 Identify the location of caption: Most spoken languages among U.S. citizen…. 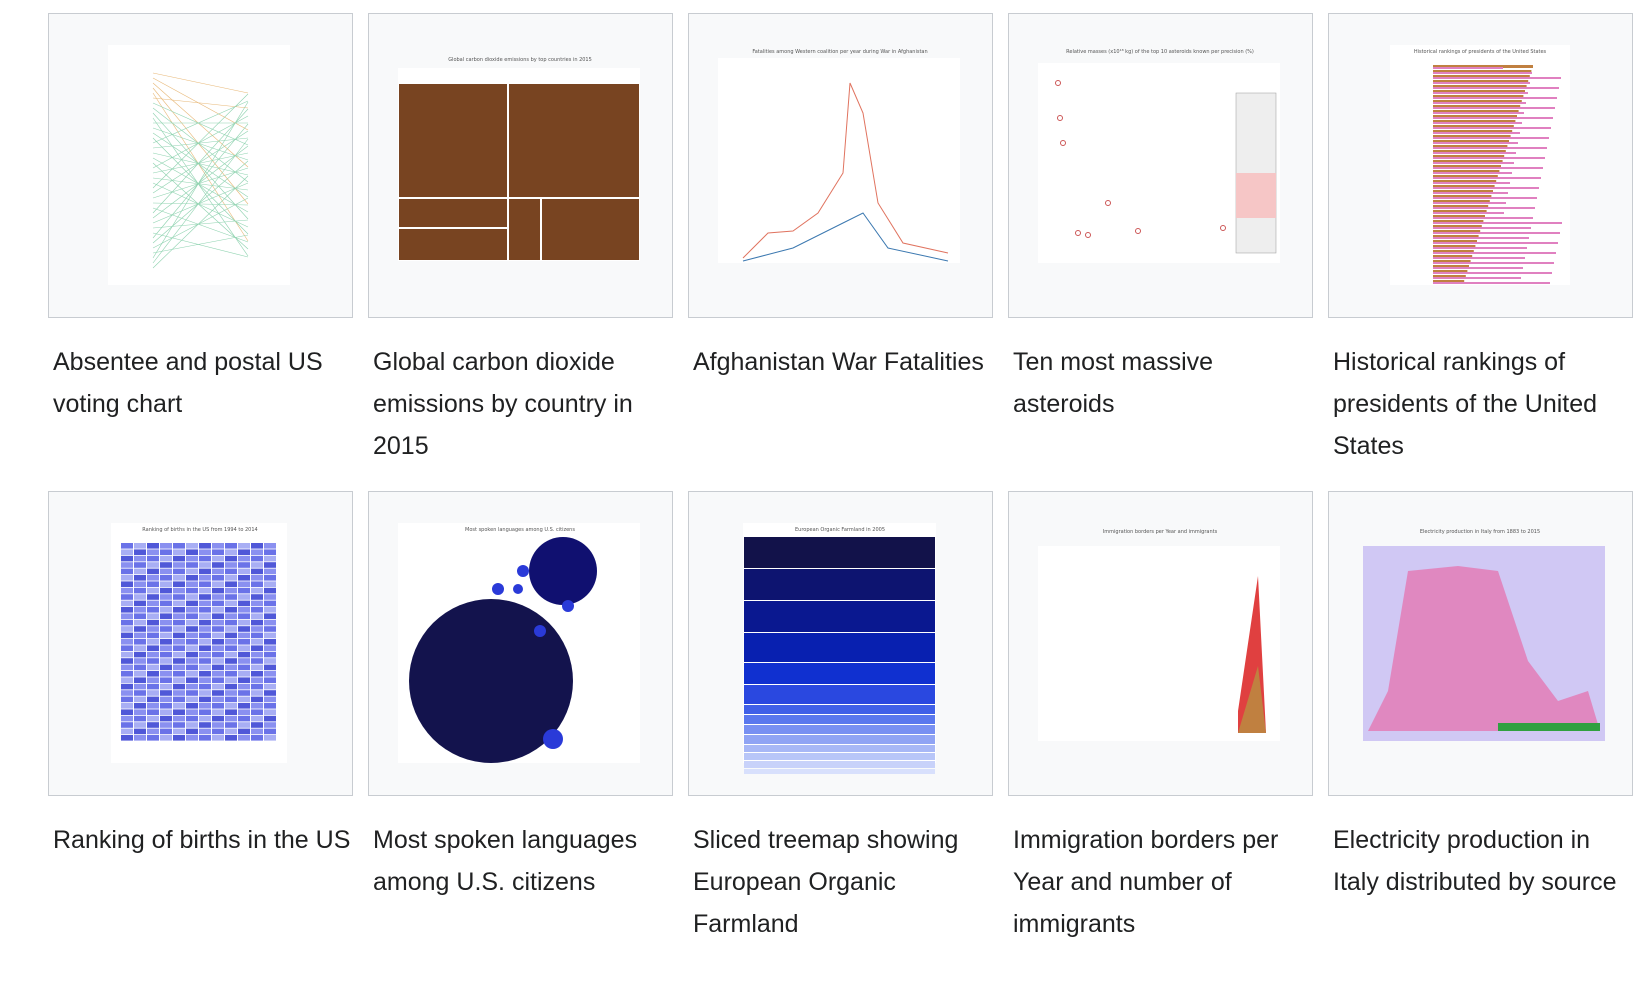
(505, 861).